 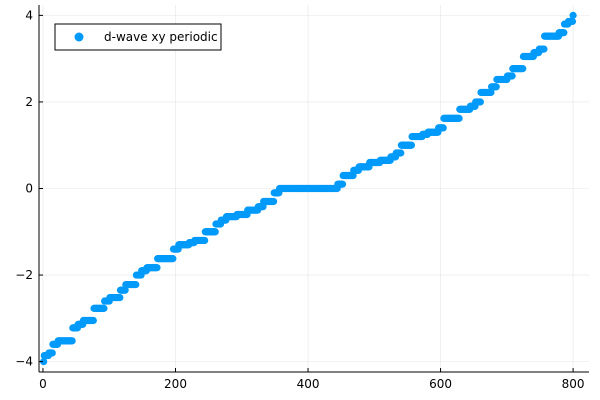 What do you see at coordinates (79, 37) in the screenshot?
I see `legend-marker` at bounding box center [79, 37].